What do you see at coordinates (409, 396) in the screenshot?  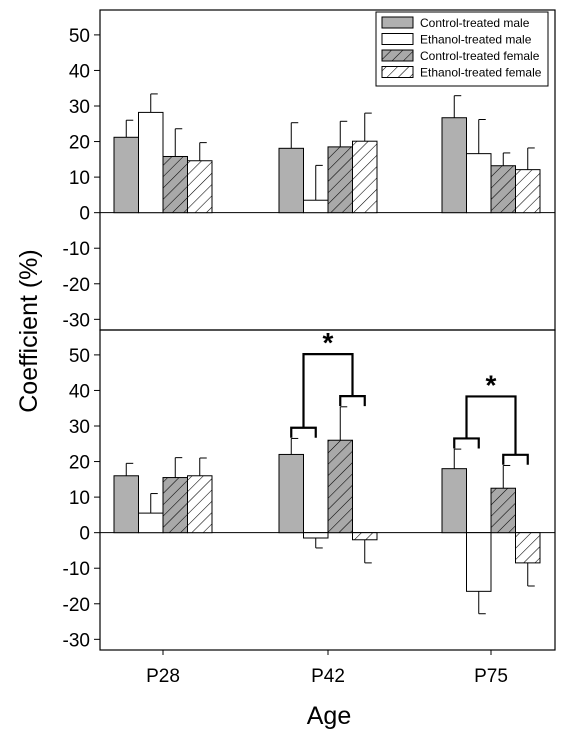 I see `significance-layer: **` at bounding box center [409, 396].